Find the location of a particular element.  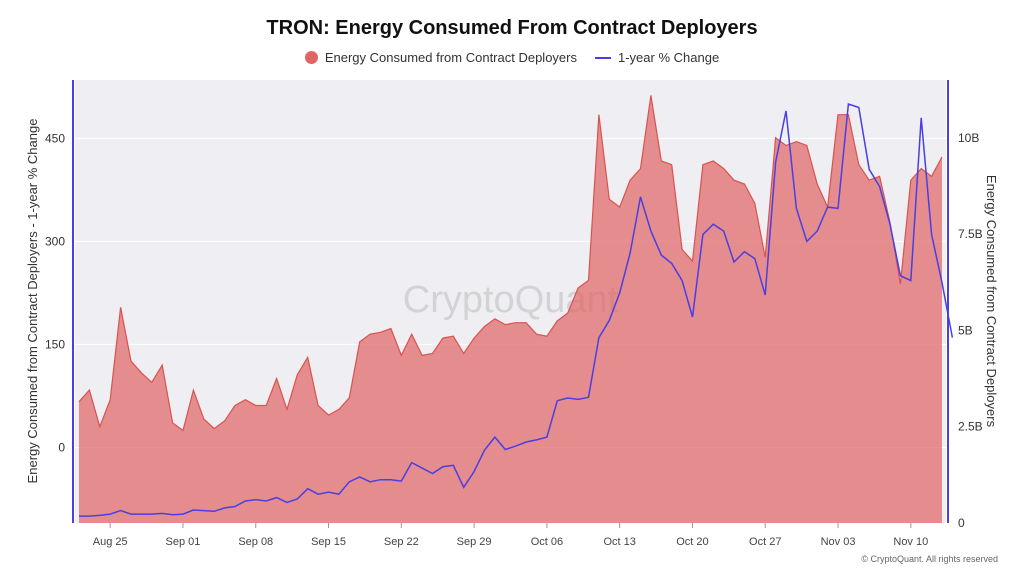

legend-item-energy: Energy Consumed from Contract Deployers is located at coordinates (440, 57).